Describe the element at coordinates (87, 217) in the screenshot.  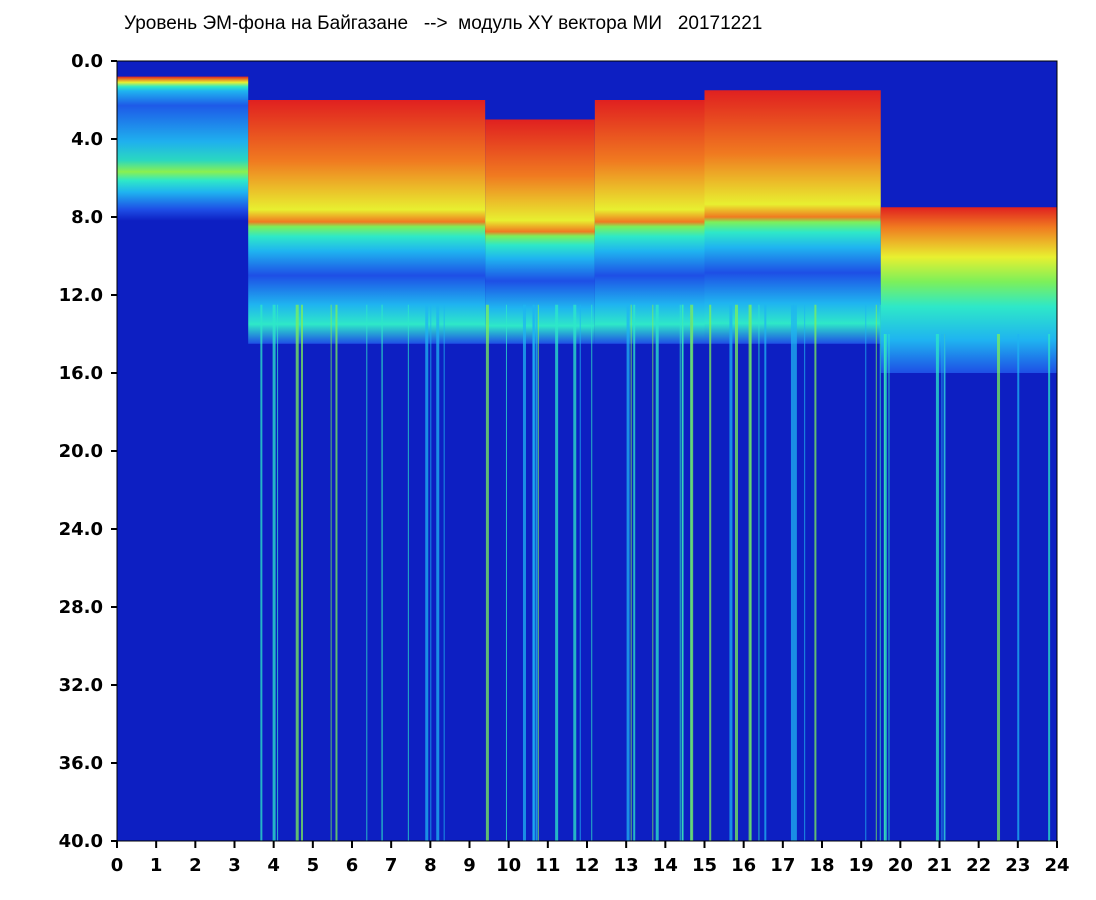
I see `y-tick-label: 8.0` at that location.